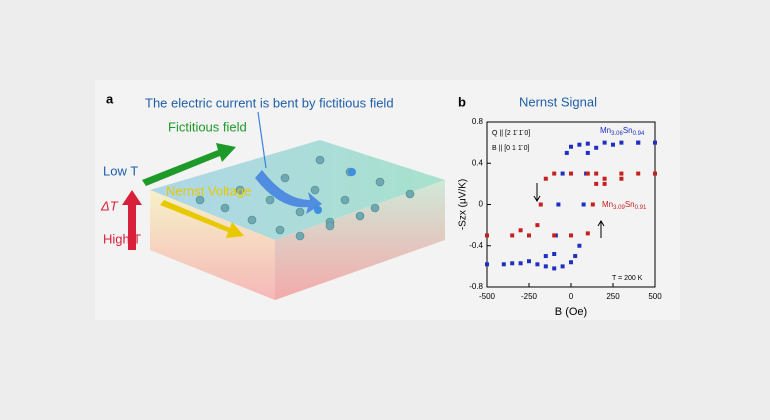 The image size is (770, 420). Describe the element at coordinates (571, 312) in the screenshot. I see `x-axis-label: B (Oe)` at that location.